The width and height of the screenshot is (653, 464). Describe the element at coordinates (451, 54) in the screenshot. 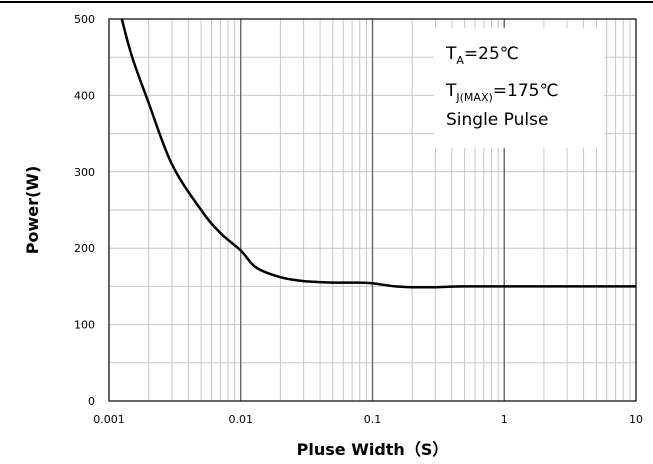

I see `annotation-ta-main: T` at that location.